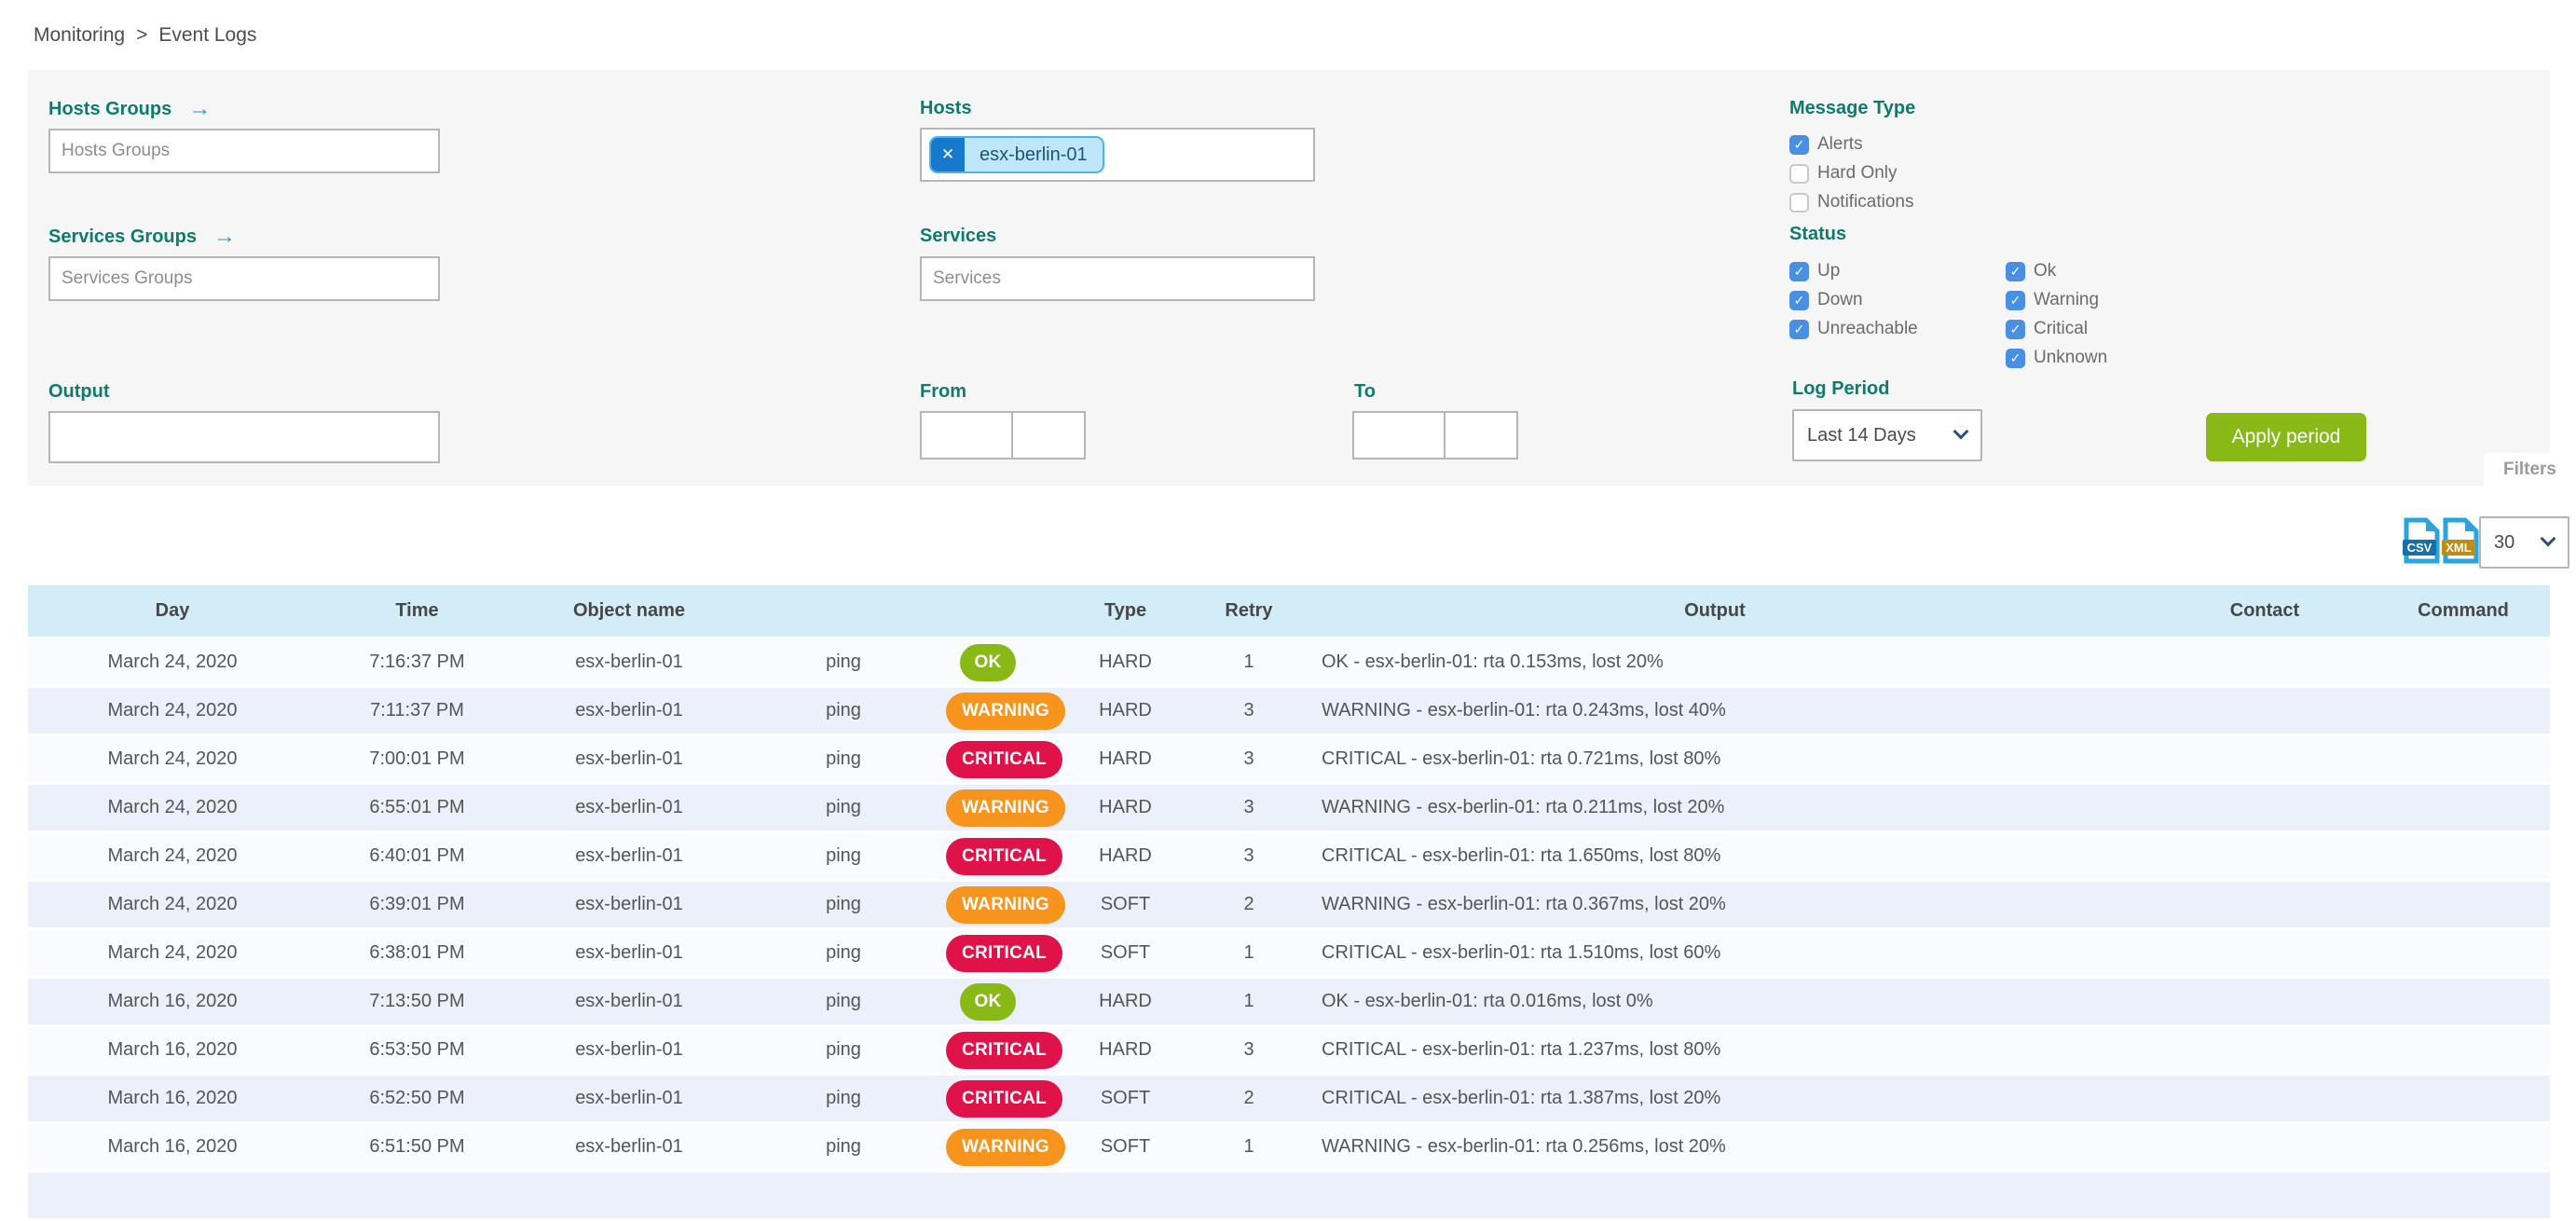 This screenshot has width=2576, height=1221. I want to click on cell-retry: 3, so click(1248, 1050).